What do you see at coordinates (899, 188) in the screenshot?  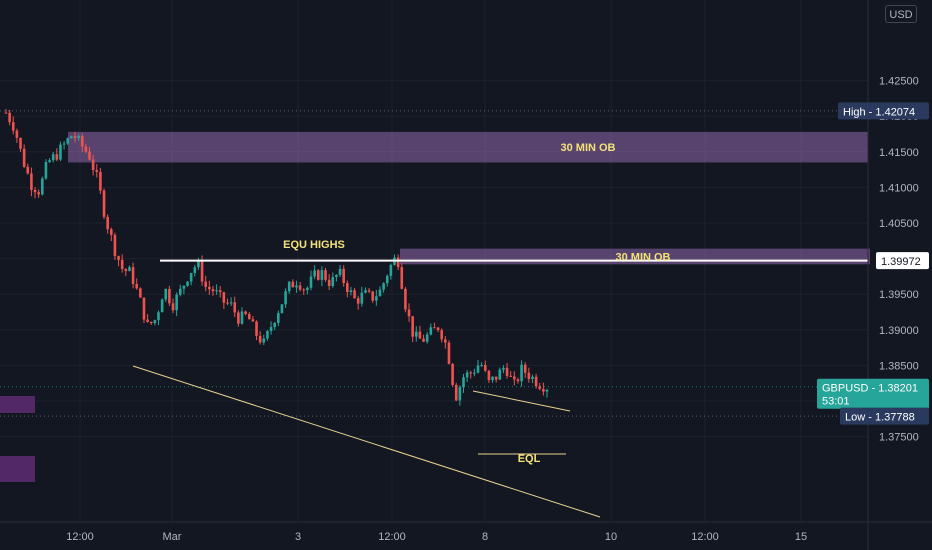 I see `price-tick-label: 1.41000` at bounding box center [899, 188].